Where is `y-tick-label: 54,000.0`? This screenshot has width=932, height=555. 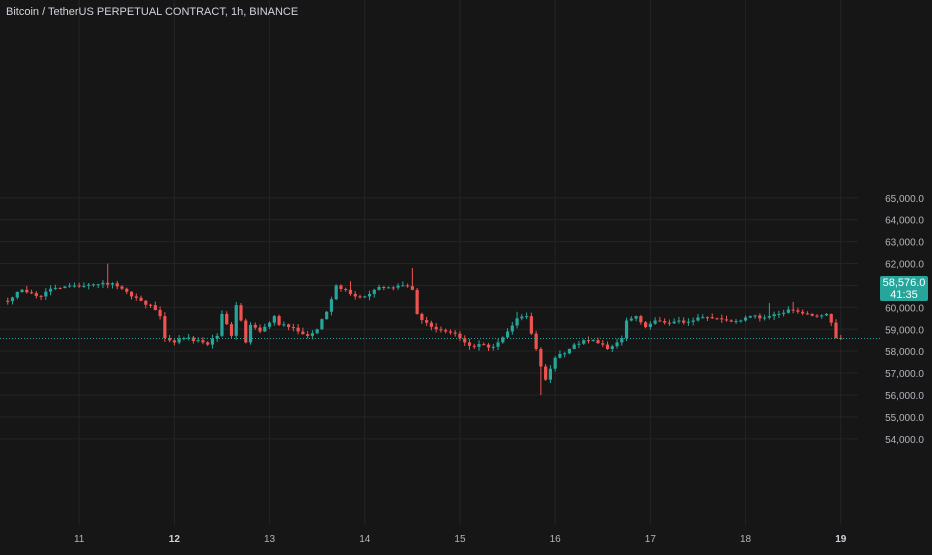
y-tick-label: 54,000.0 is located at coordinates (904, 440).